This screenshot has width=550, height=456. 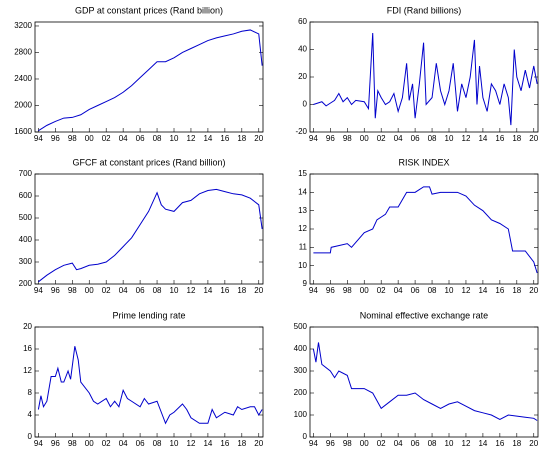 What do you see at coordinates (26, 173) in the screenshot?
I see `y-tick-label: 700` at bounding box center [26, 173].